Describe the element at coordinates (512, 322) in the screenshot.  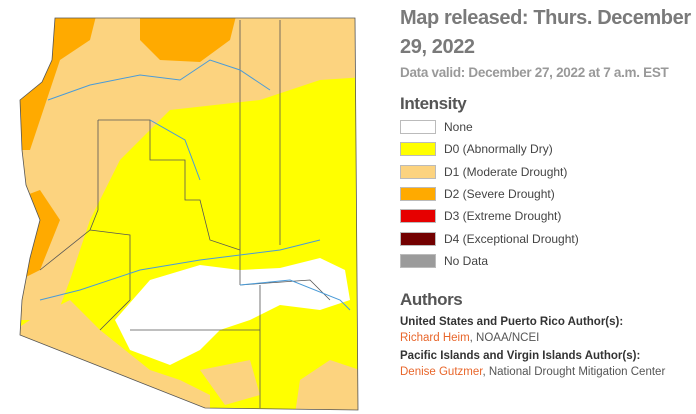
I see `author-heading: United States and Puerto Rico Author(s):` at that location.